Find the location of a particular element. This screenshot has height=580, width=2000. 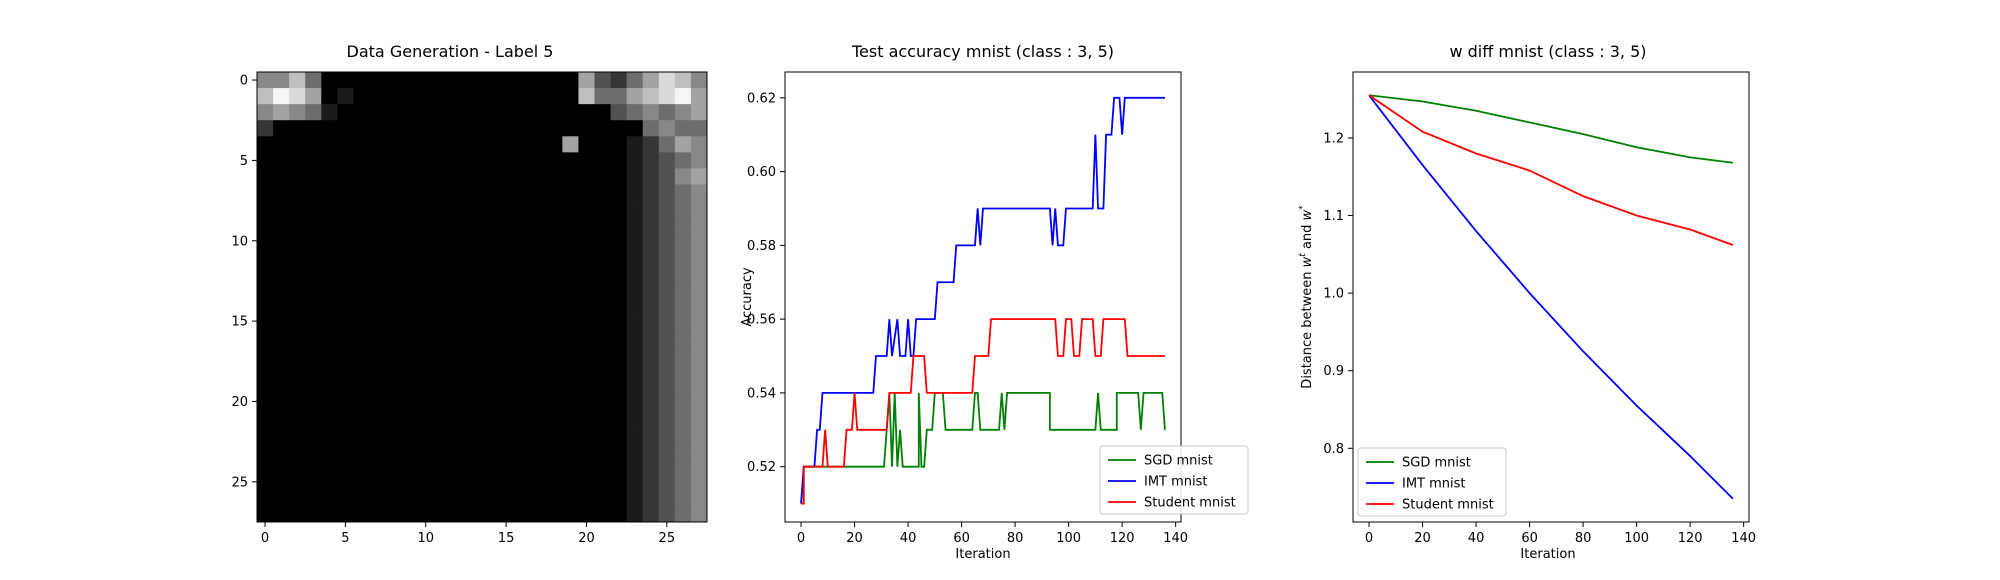

legend-label: IMT mnist is located at coordinates (1434, 484).